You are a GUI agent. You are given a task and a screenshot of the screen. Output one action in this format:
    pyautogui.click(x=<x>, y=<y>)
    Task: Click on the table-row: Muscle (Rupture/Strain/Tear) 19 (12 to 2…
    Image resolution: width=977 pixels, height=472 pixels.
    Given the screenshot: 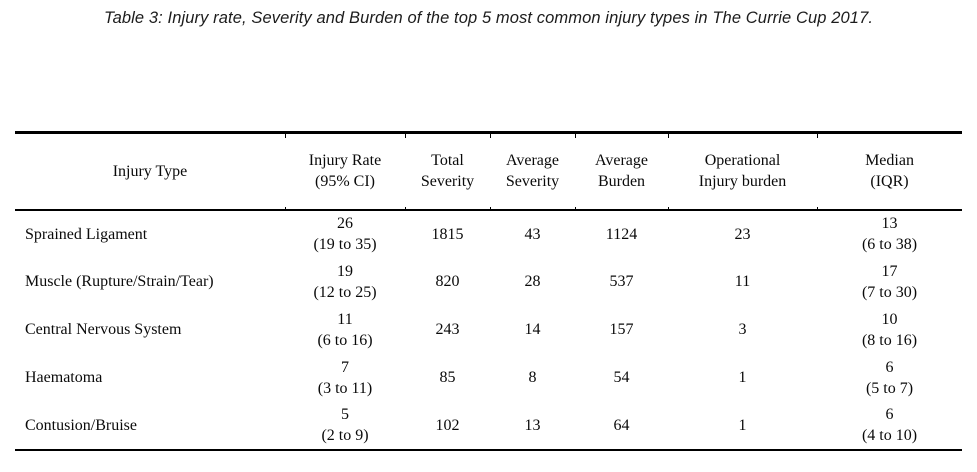 What is the action you would take?
    pyautogui.click(x=488, y=282)
    